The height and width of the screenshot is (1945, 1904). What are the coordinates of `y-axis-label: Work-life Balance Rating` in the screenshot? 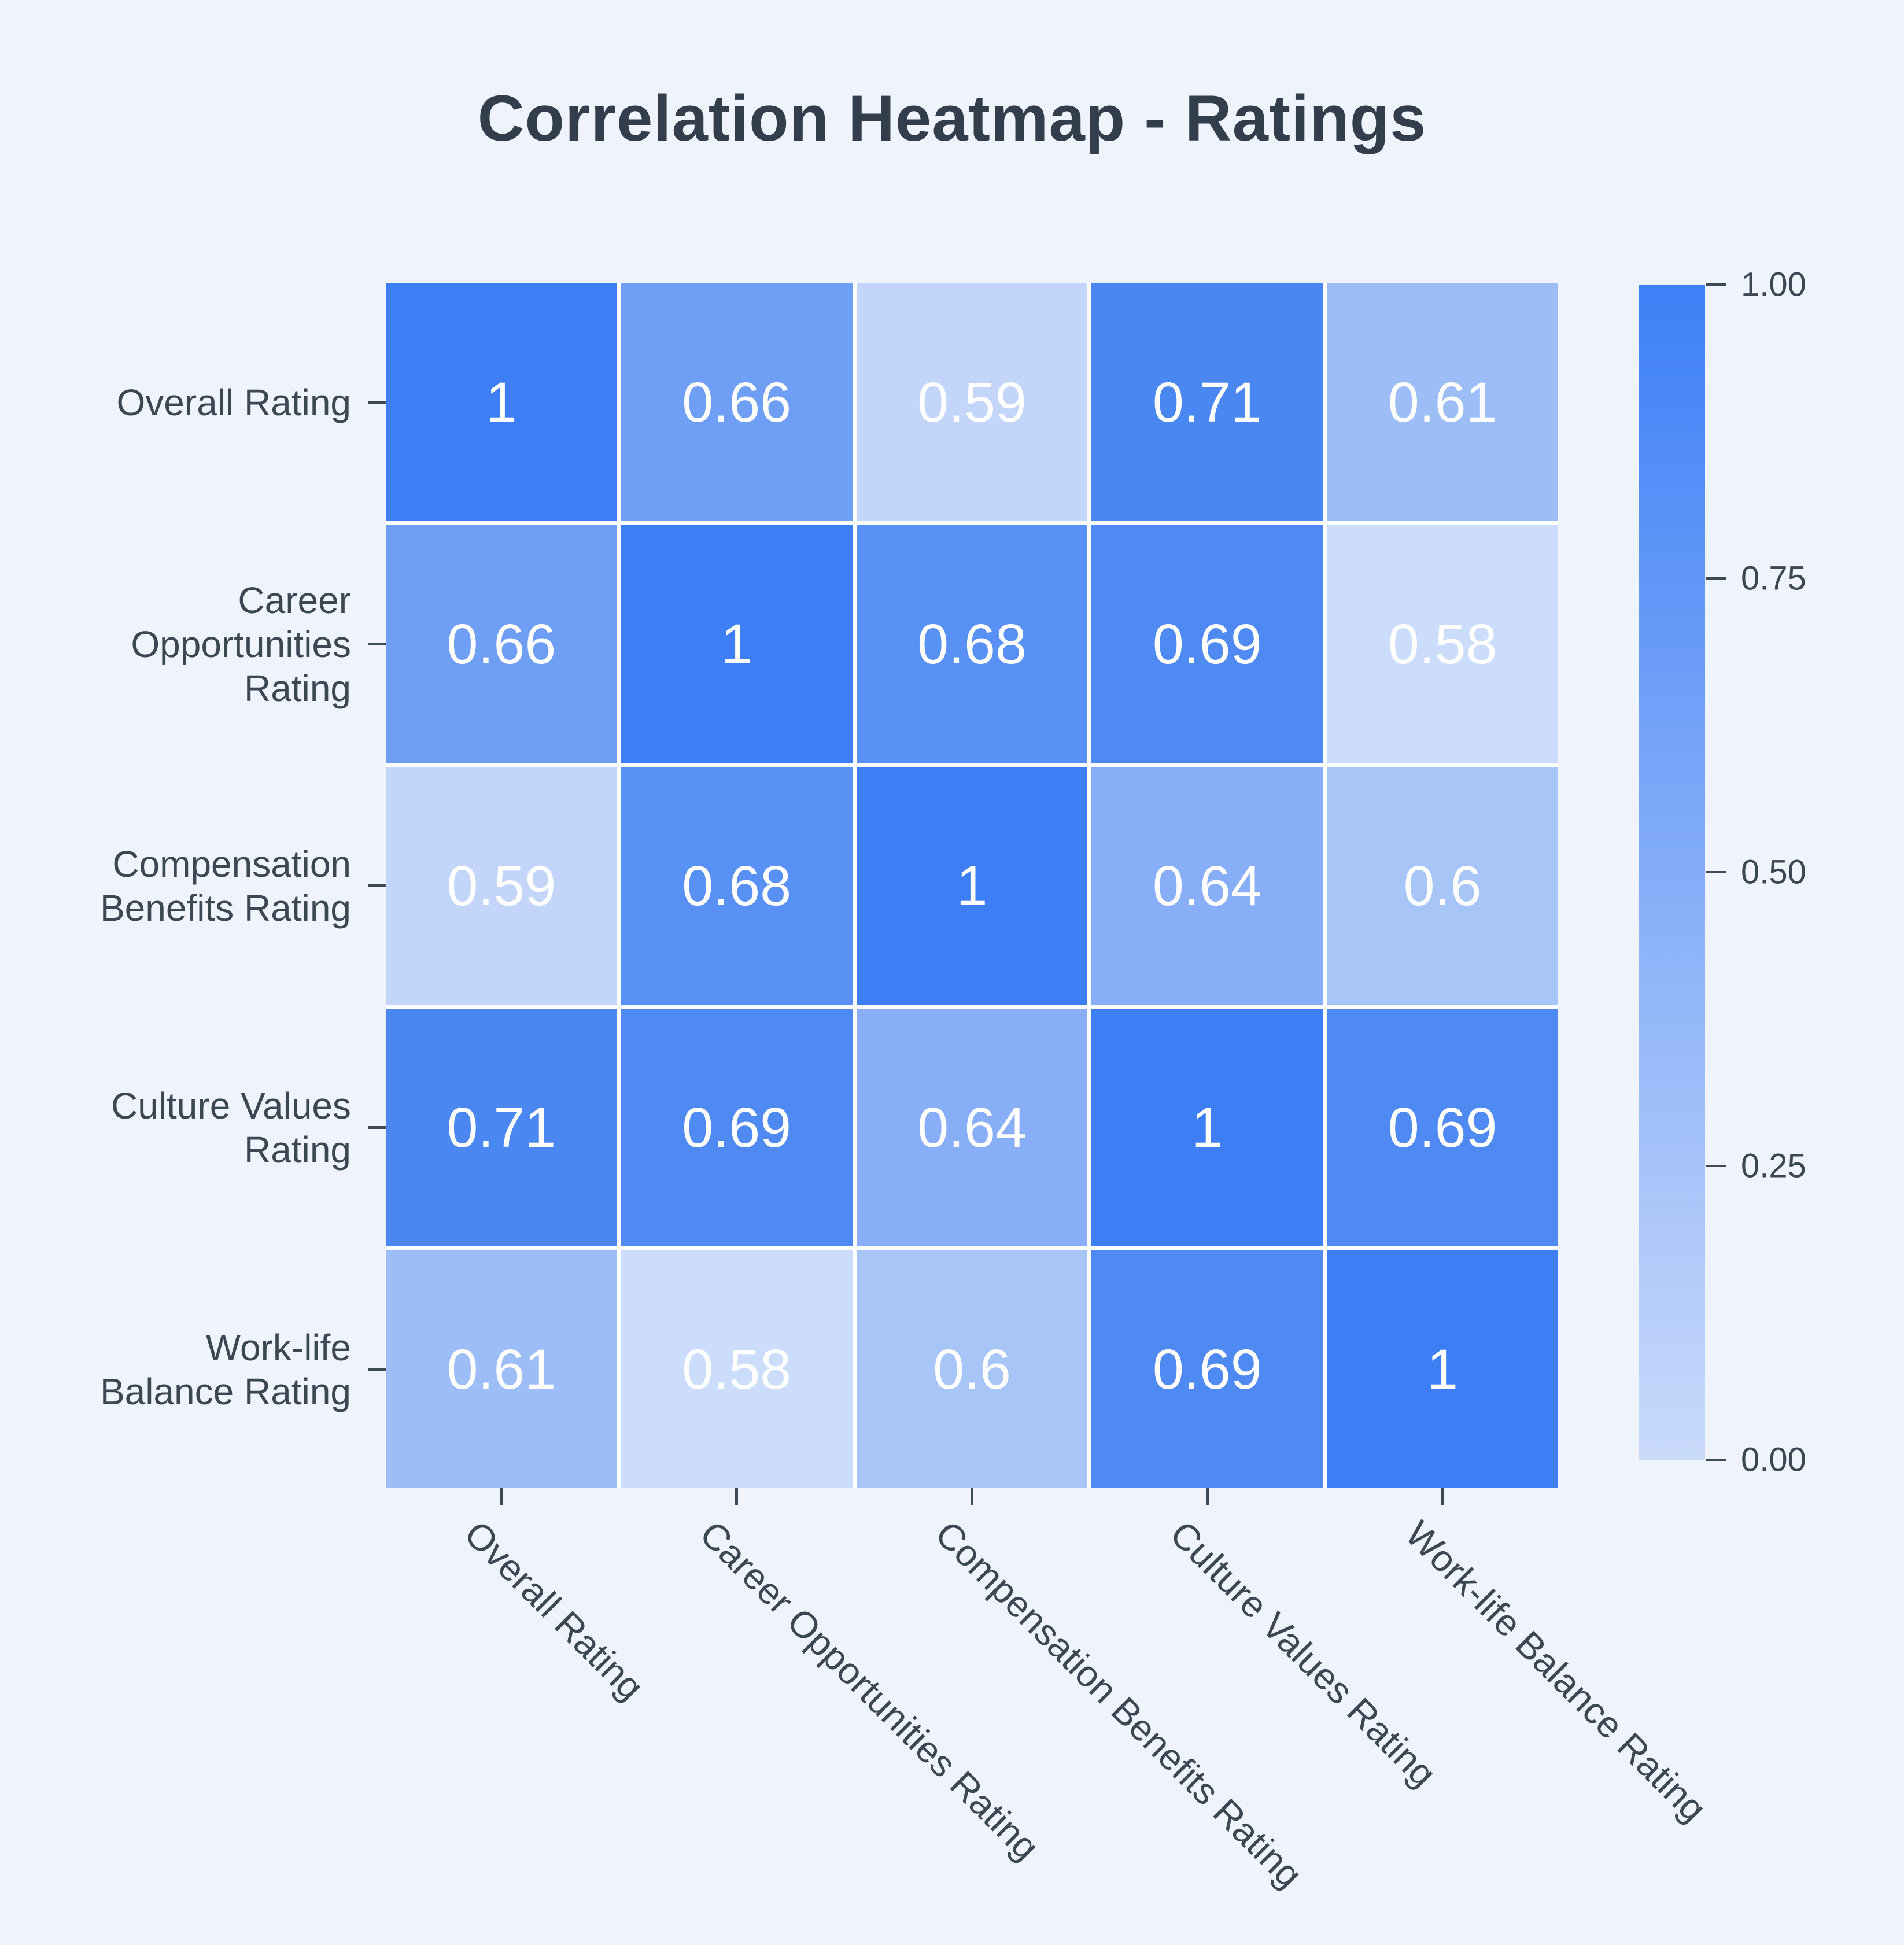 It's located at (226, 1370).